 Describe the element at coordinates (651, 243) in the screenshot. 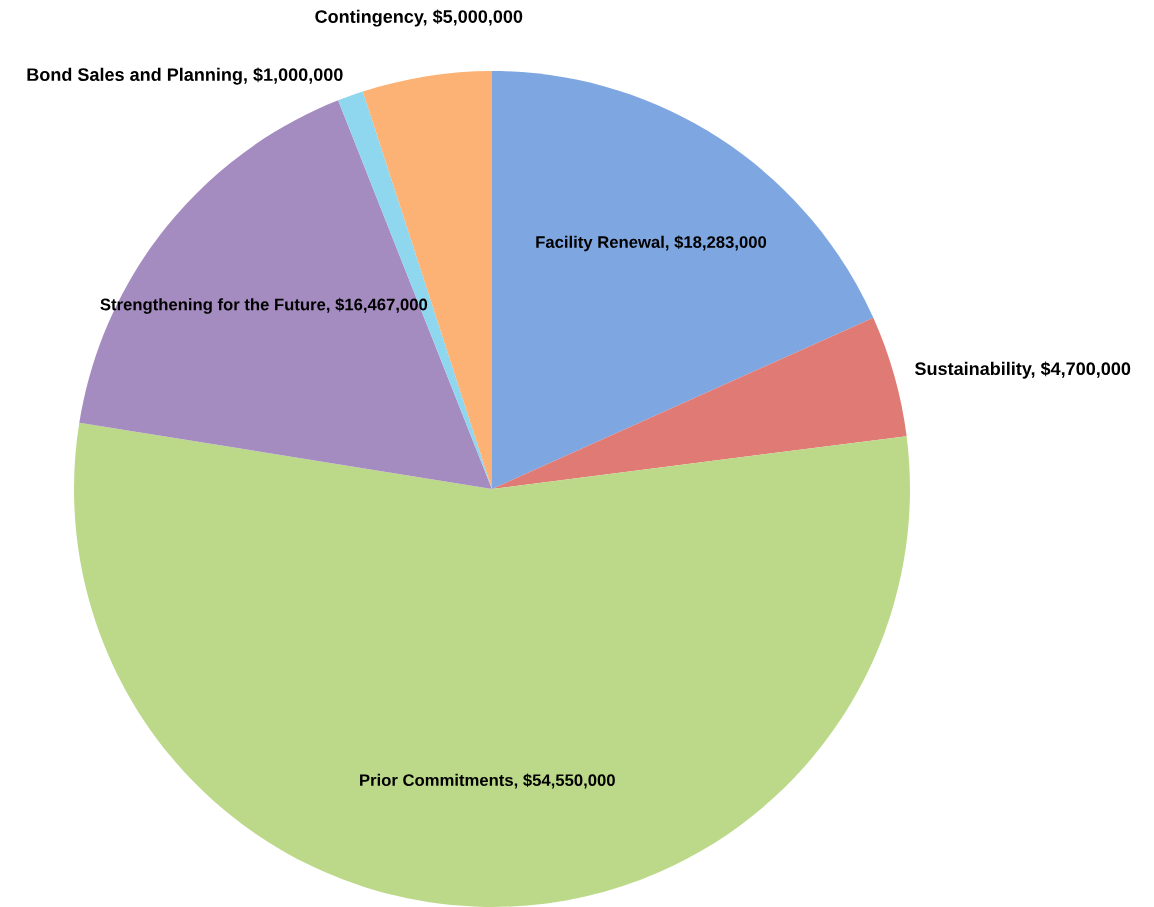

I see `slice-label: Facility Renewal, $18,283,000` at that location.